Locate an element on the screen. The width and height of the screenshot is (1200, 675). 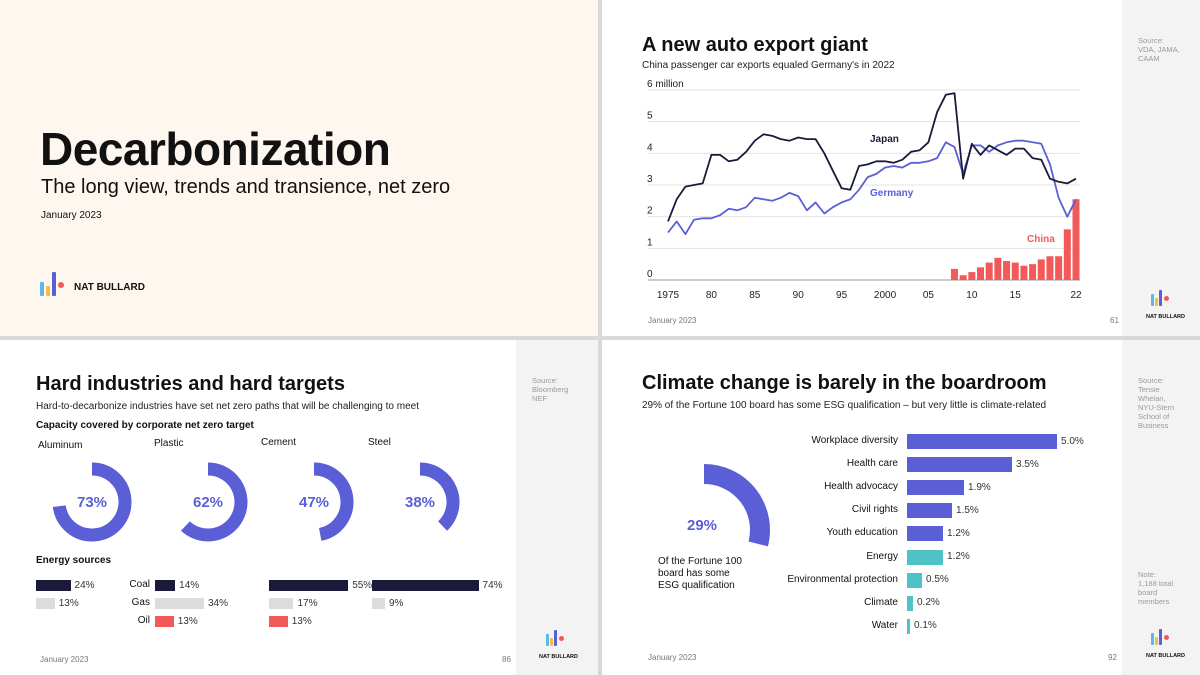
sidebar is located at coordinates (557, 507).